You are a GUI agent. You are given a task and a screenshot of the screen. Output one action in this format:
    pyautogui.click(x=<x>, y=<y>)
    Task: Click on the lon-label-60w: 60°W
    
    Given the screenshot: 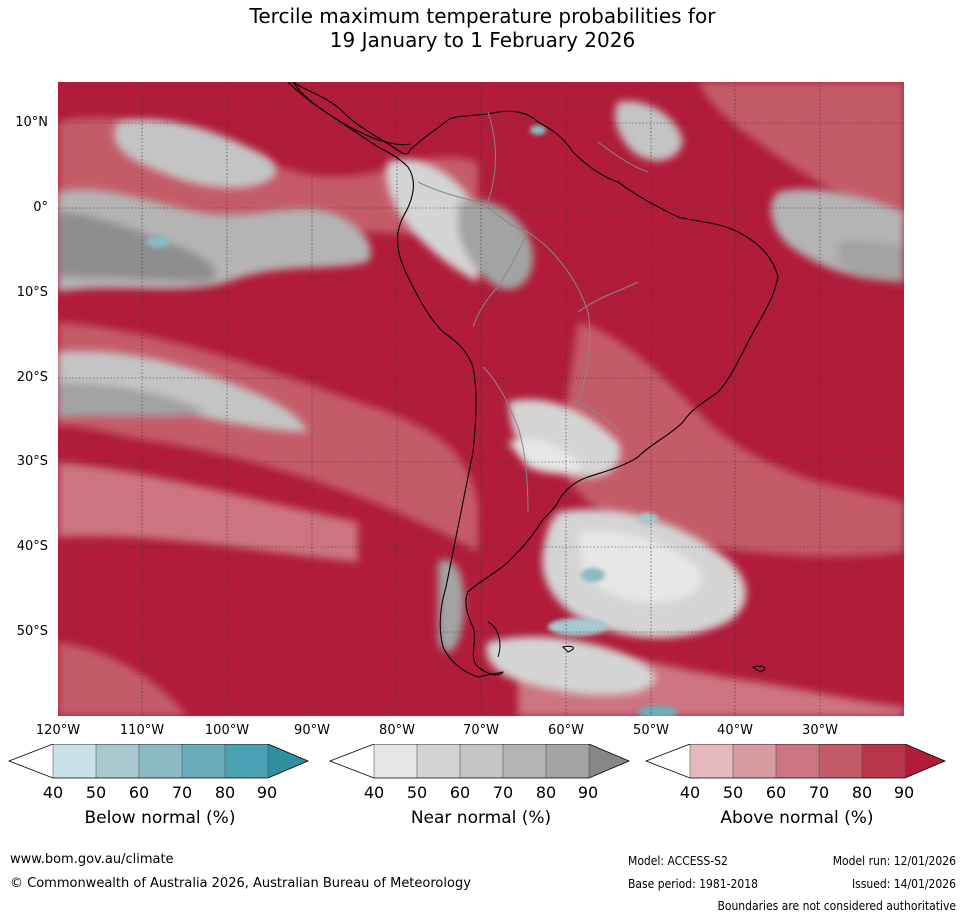 What is the action you would take?
    pyautogui.click(x=566, y=730)
    